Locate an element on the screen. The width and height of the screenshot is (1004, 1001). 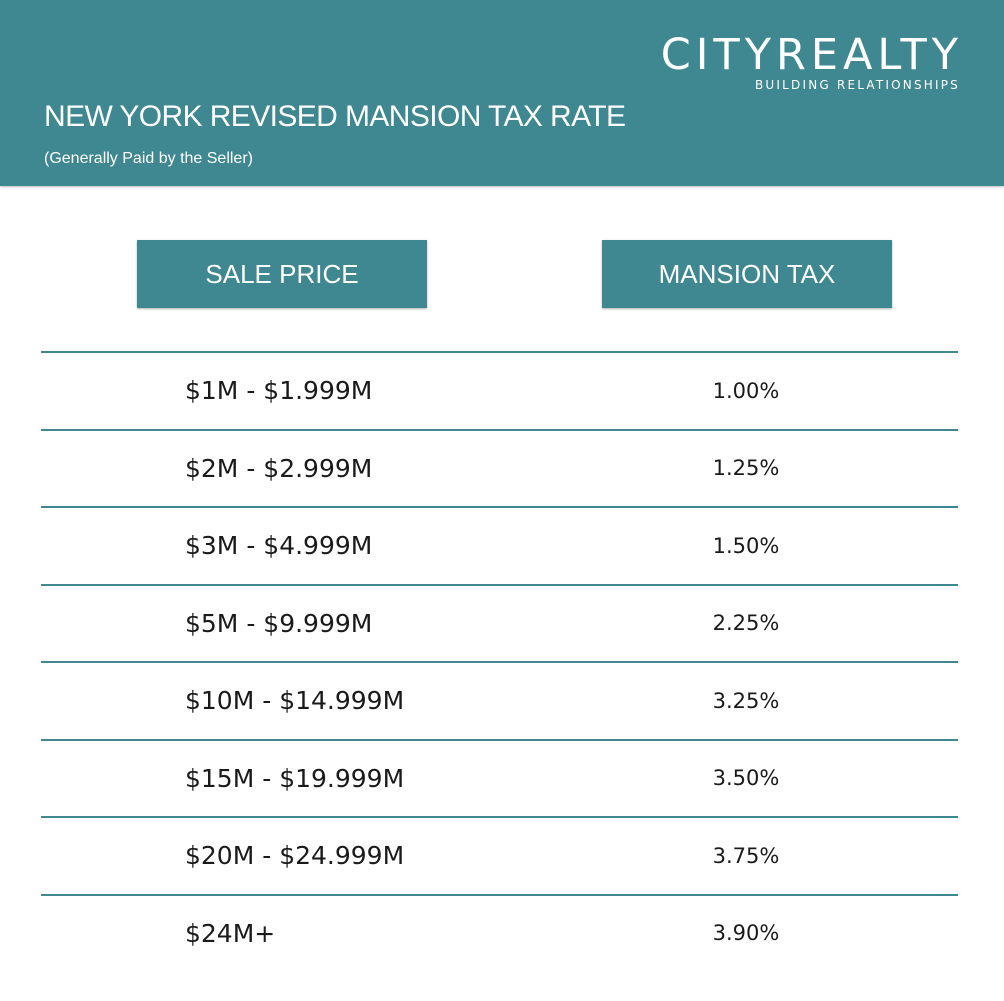
mansion-tax-cell: 1.00% is located at coordinates (746, 390).